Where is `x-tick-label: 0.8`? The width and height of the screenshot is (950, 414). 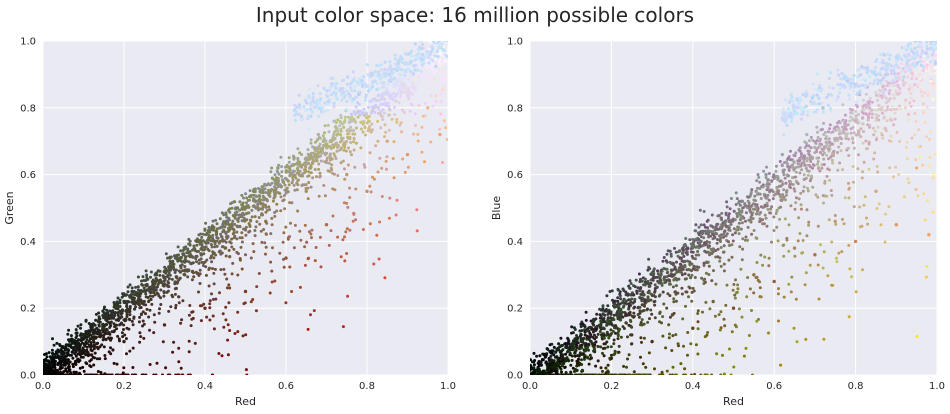
x-tick-label: 0.8 is located at coordinates (367, 386).